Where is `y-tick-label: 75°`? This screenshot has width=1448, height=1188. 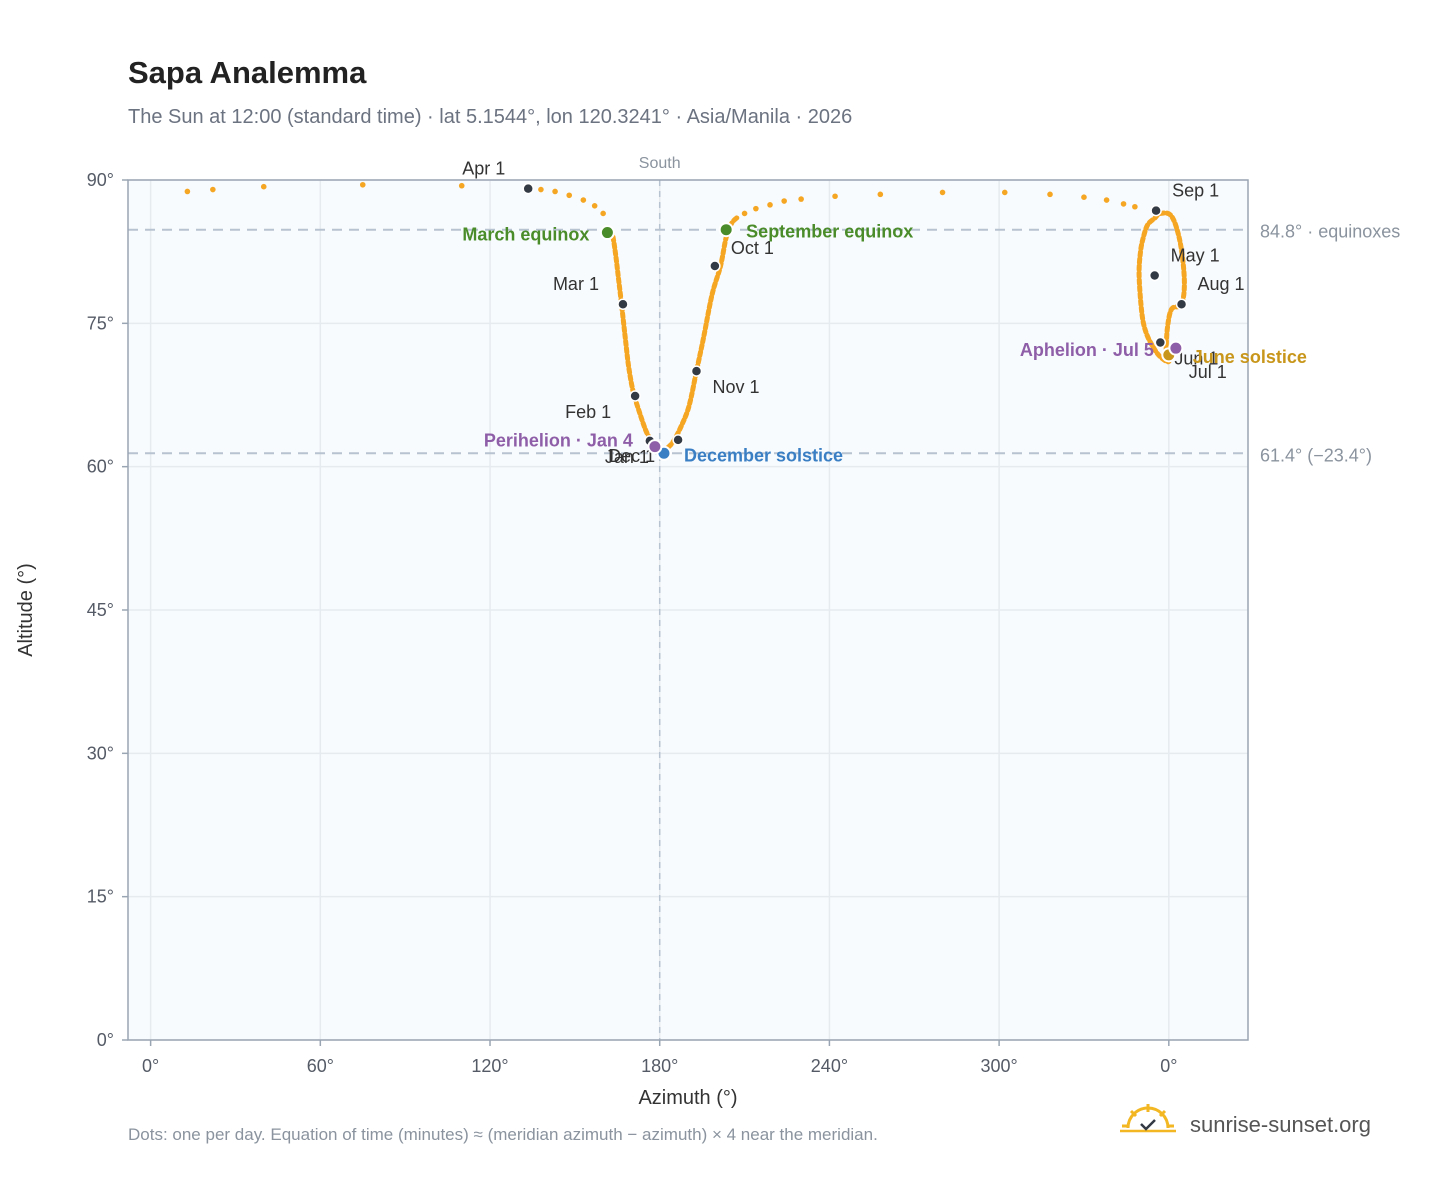
y-tick-label: 75° is located at coordinates (100, 323).